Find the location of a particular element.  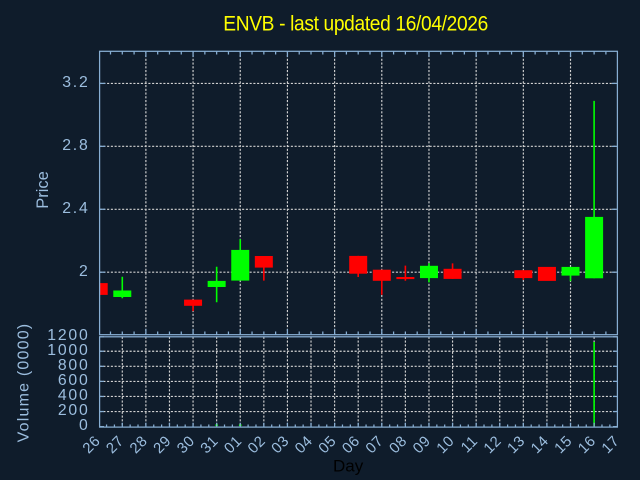

svg-text: 400 is located at coordinates (74, 395).